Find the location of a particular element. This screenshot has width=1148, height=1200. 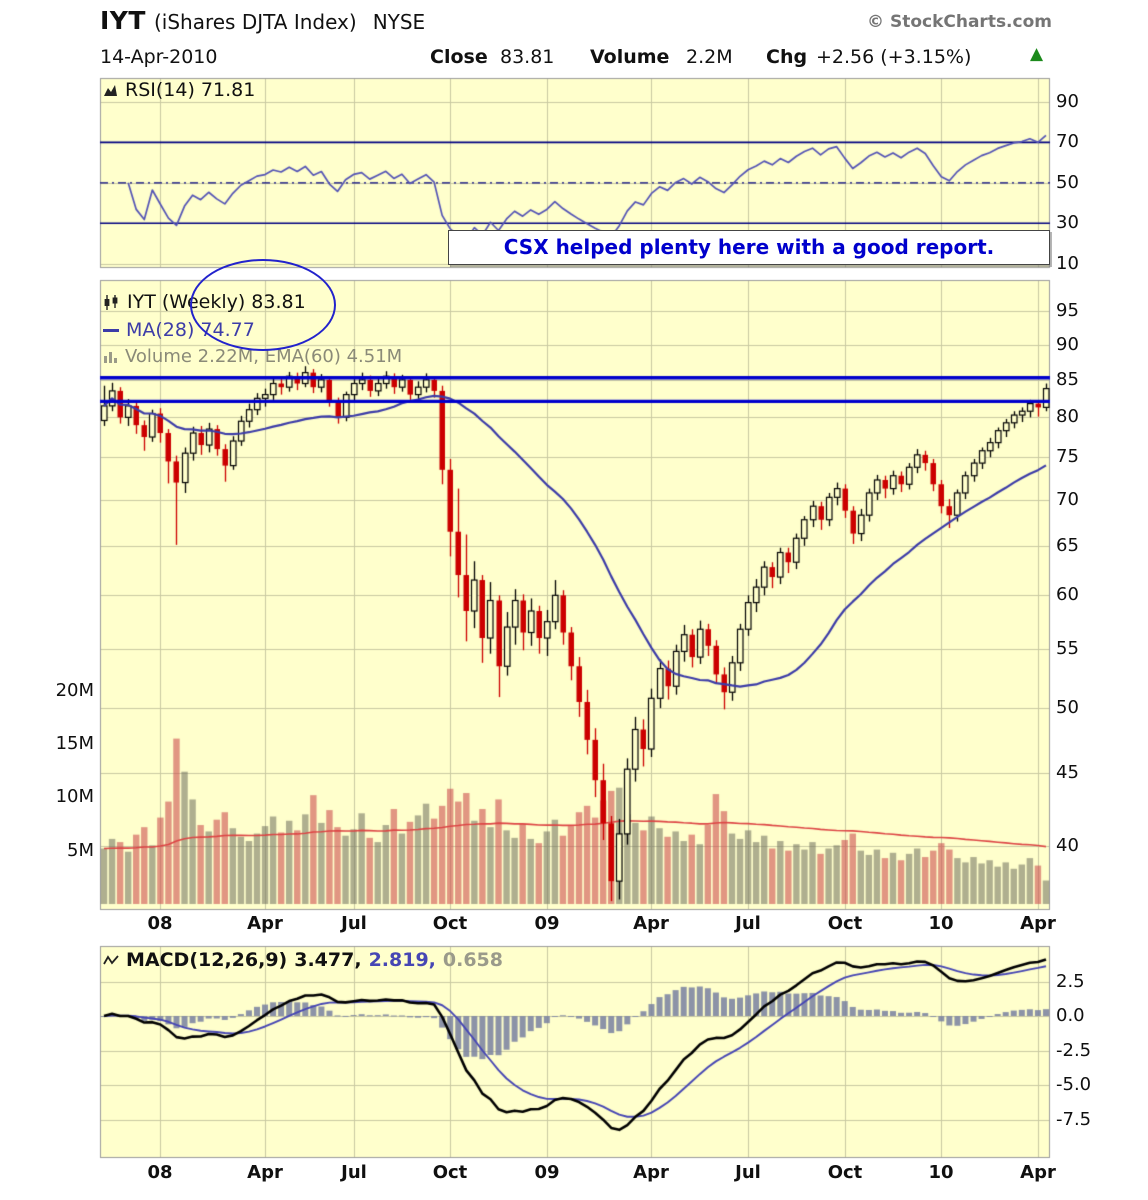

rsi-legend: RSI(14) 71.81 is located at coordinates (179, 90).